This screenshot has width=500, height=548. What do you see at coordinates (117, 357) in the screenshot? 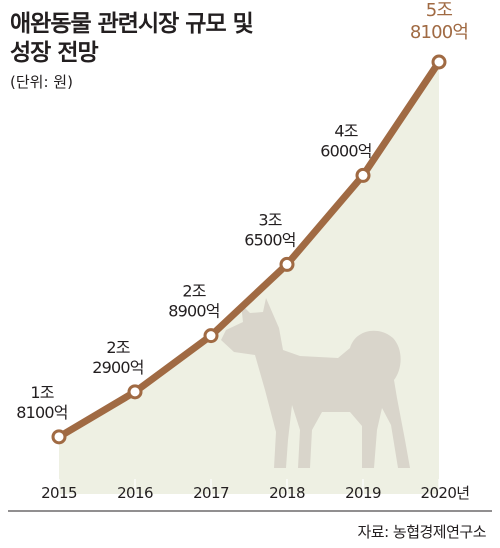
I see `data-label: 2조 2900억` at bounding box center [117, 357].